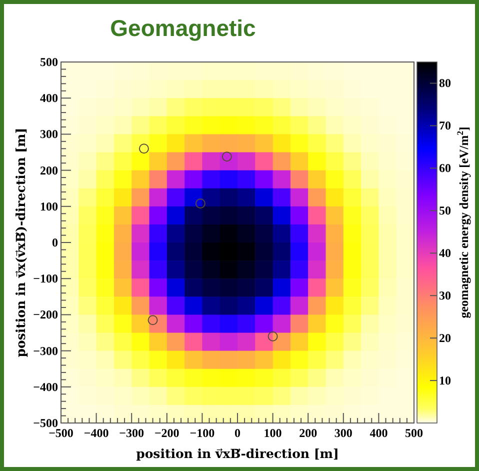  Describe the element at coordinates (445, 83) in the screenshot. I see `color-bar-label: 80` at that location.